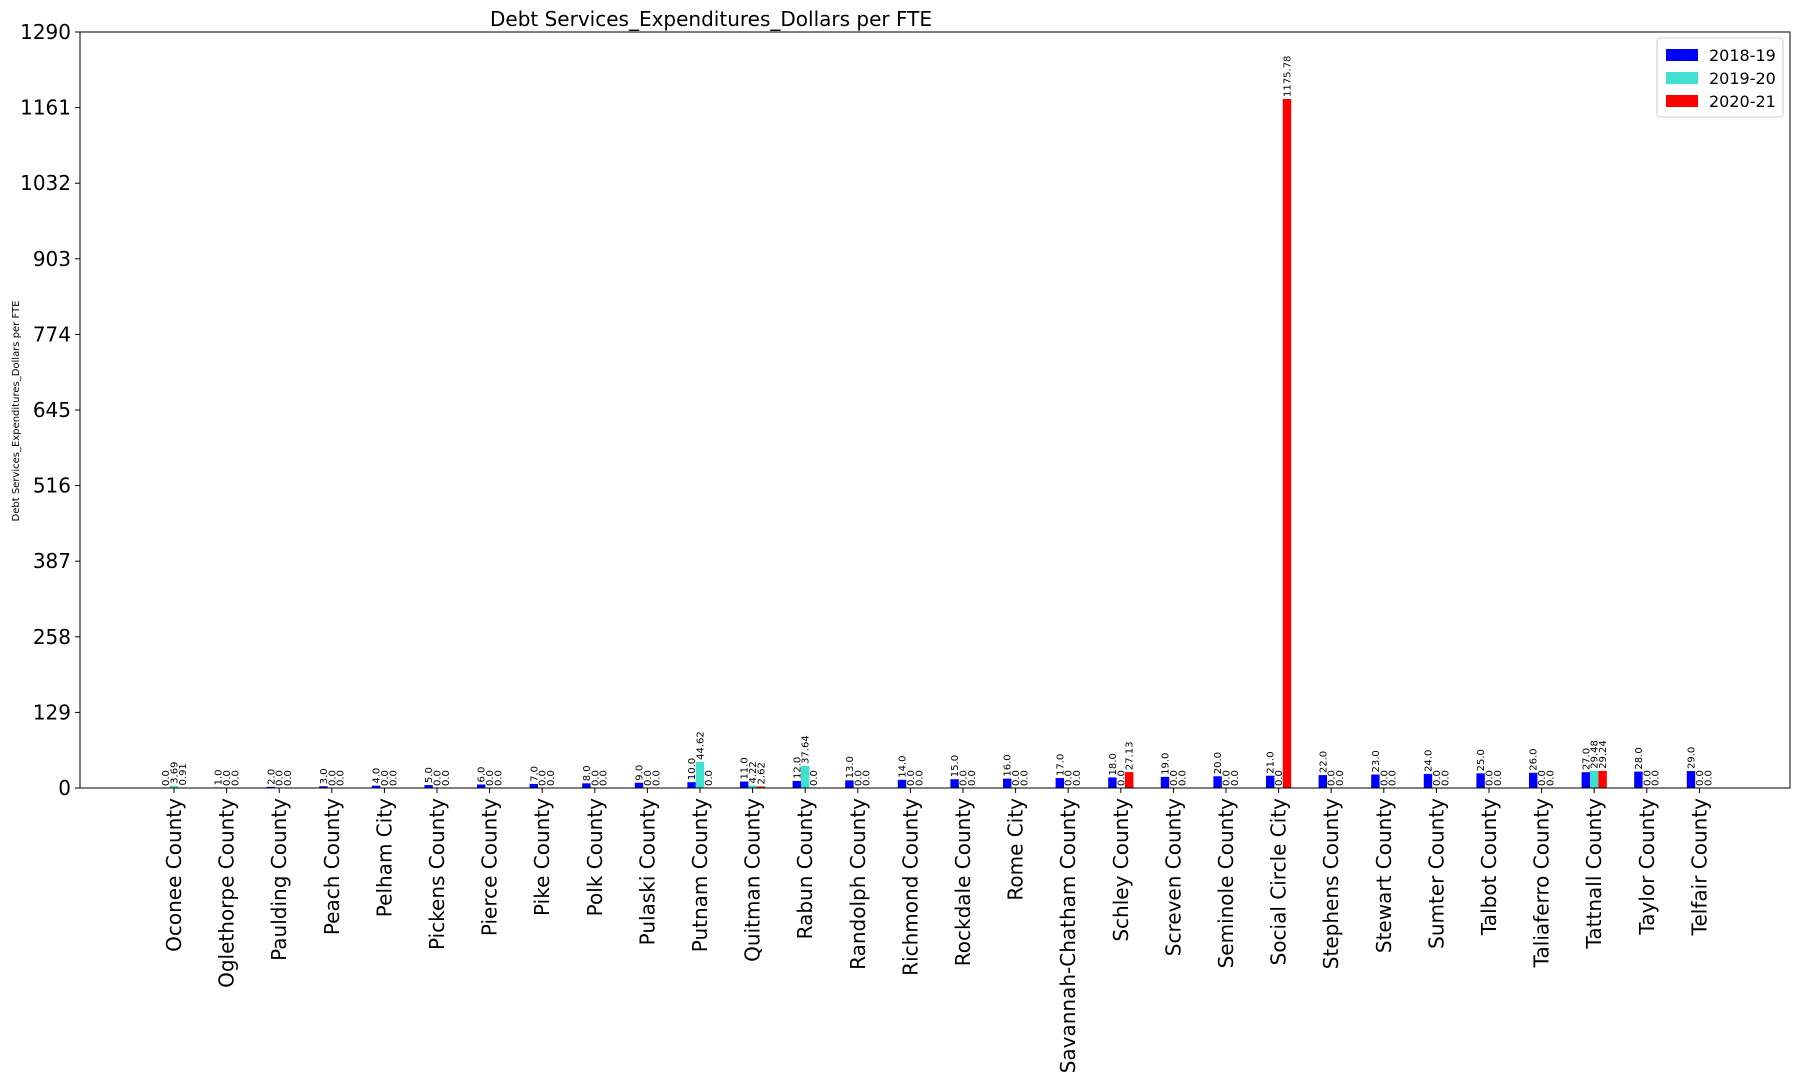 This screenshot has width=1800, height=1080. What do you see at coordinates (1218, 763) in the screenshot?
I see `bar-value-label: 20.0` at bounding box center [1218, 763].